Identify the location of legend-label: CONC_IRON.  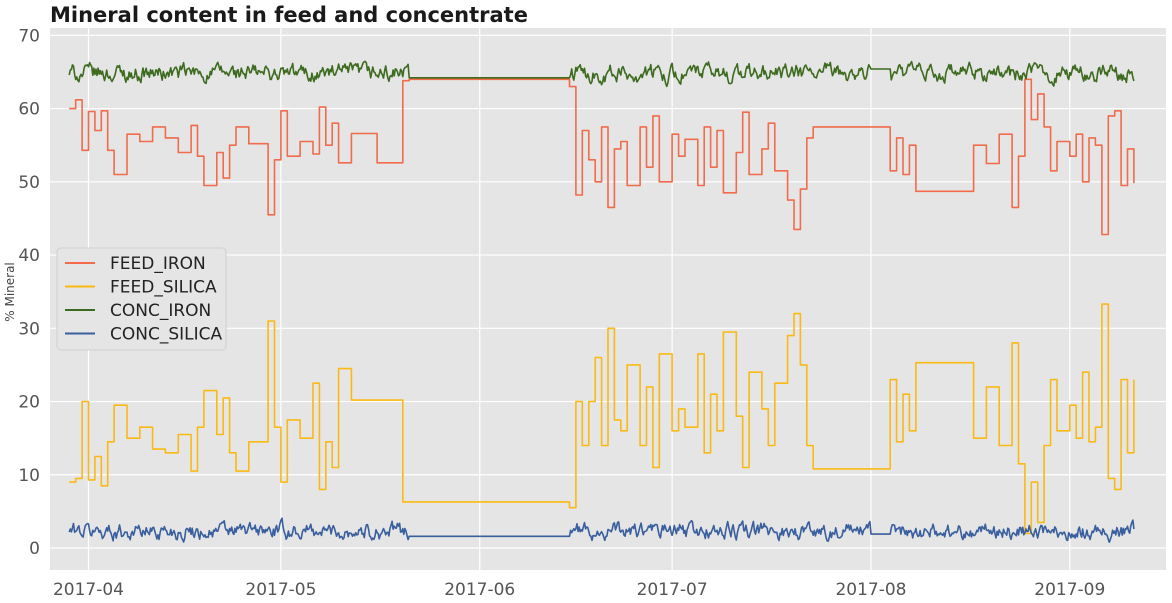
(160, 311).